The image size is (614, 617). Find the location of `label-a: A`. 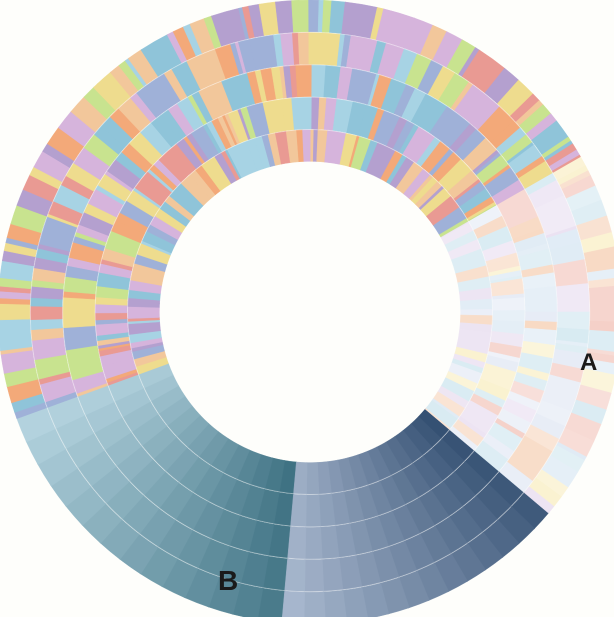

label-a: A is located at coordinates (588, 362).